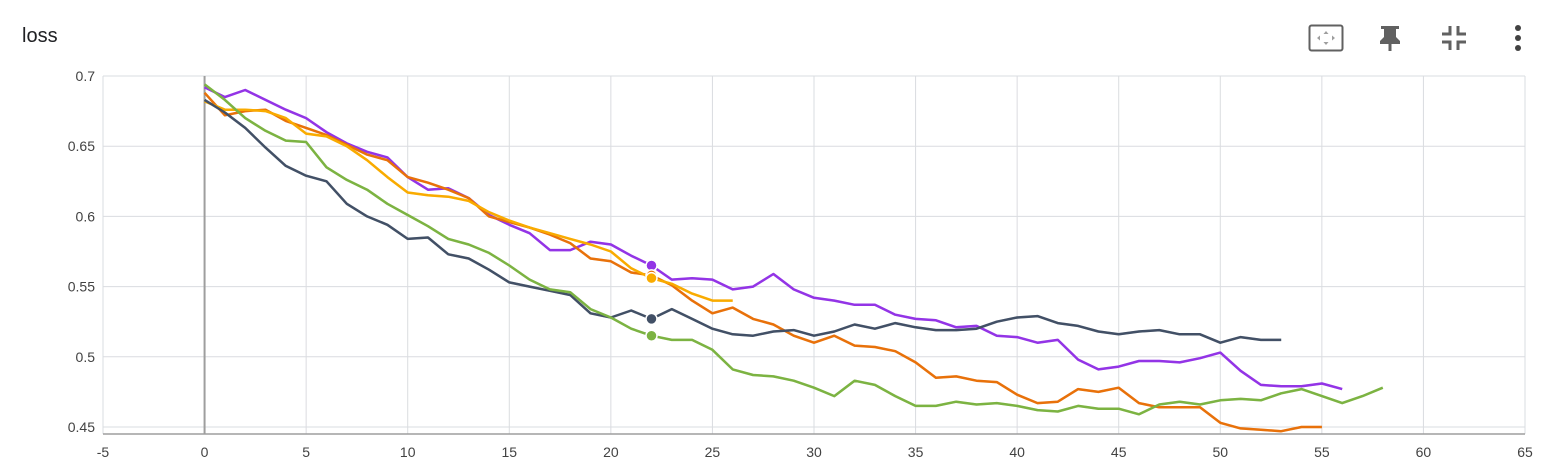 The image size is (1554, 464). Describe the element at coordinates (1017, 452) in the screenshot. I see `x-tick-label: 40` at that location.